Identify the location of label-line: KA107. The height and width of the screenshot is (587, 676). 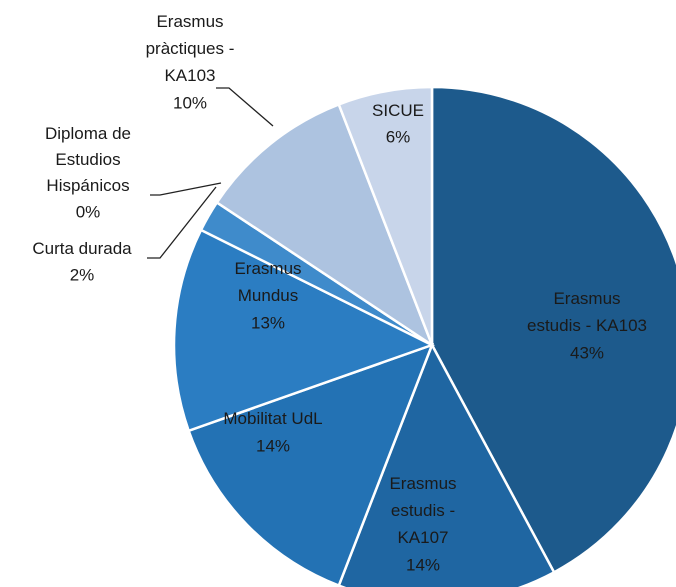
(422, 537).